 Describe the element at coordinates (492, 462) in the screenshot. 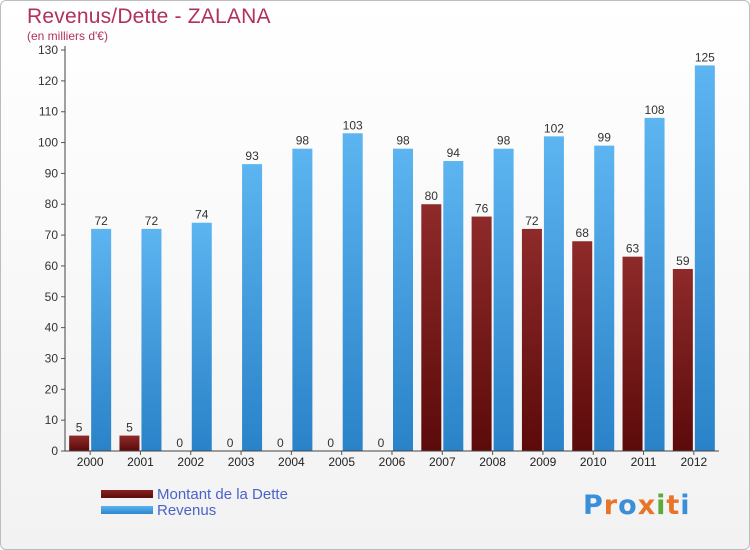

I see `x-tick-label: 2008` at that location.